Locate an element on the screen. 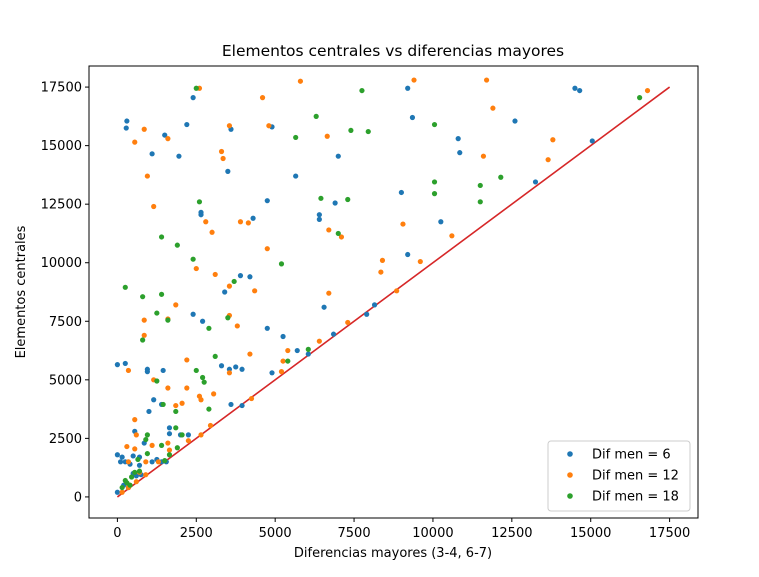 The image size is (759, 577). y-tick-label: 2500 is located at coordinates (65, 439).